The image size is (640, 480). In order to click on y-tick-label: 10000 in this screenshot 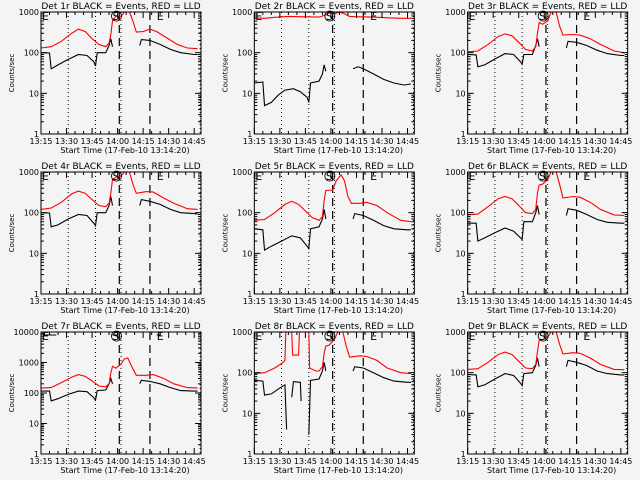, I will do `click(26, 332)`.